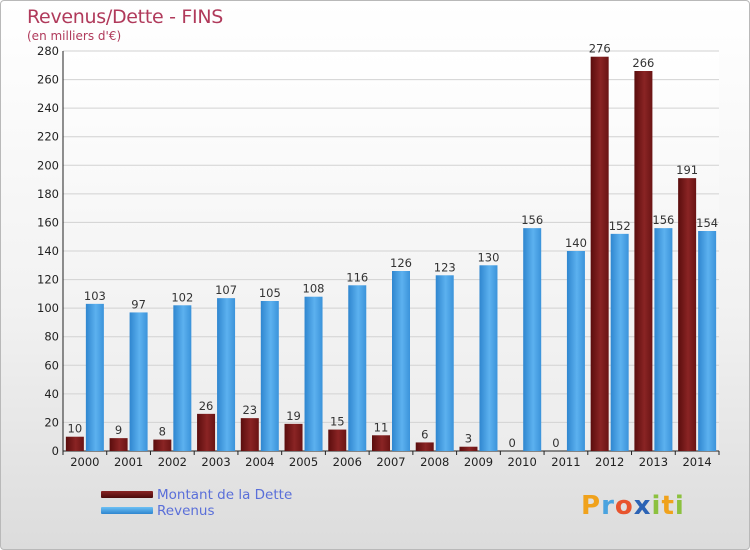 The image size is (750, 550). What do you see at coordinates (48, 137) in the screenshot?
I see `y-tick-label: 220` at bounding box center [48, 137].